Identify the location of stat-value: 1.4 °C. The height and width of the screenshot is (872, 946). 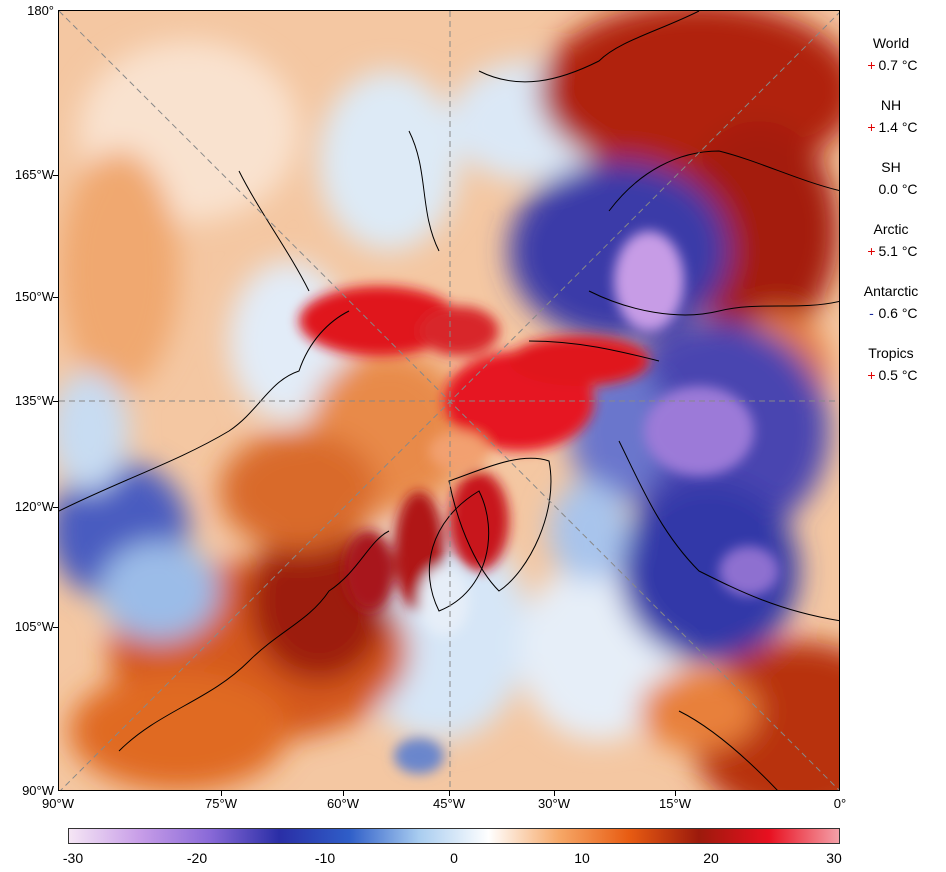
(898, 127).